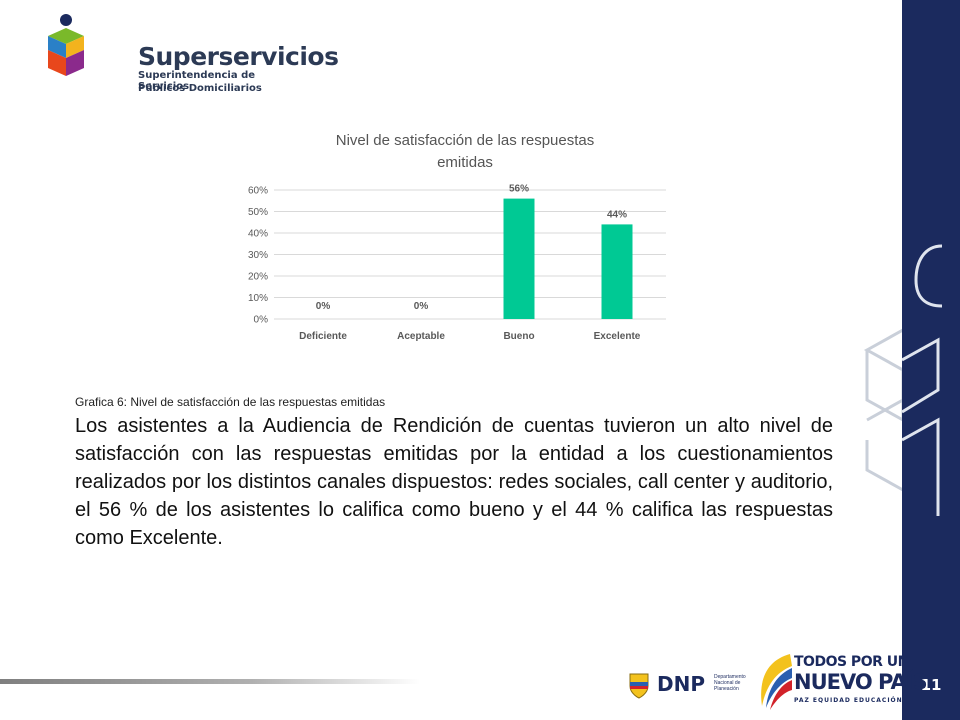 The width and height of the screenshot is (960, 720). I want to click on y-tick-label: 40%, so click(258, 234).